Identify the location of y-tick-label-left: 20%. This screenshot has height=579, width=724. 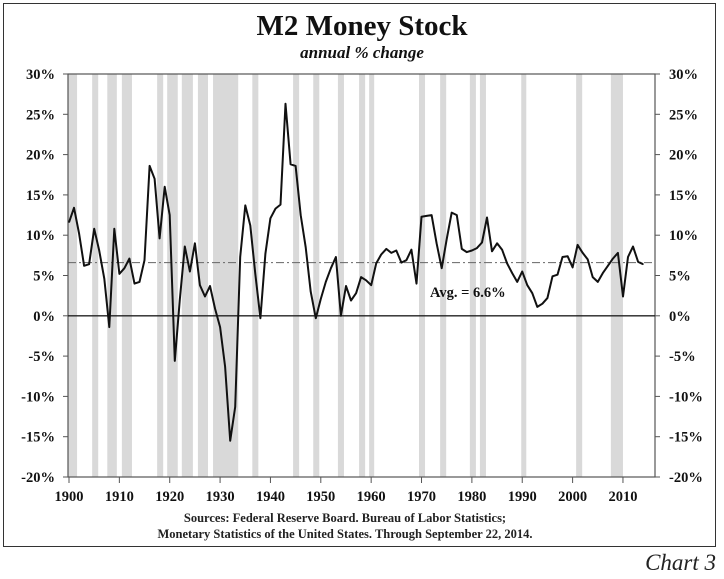
(40, 156).